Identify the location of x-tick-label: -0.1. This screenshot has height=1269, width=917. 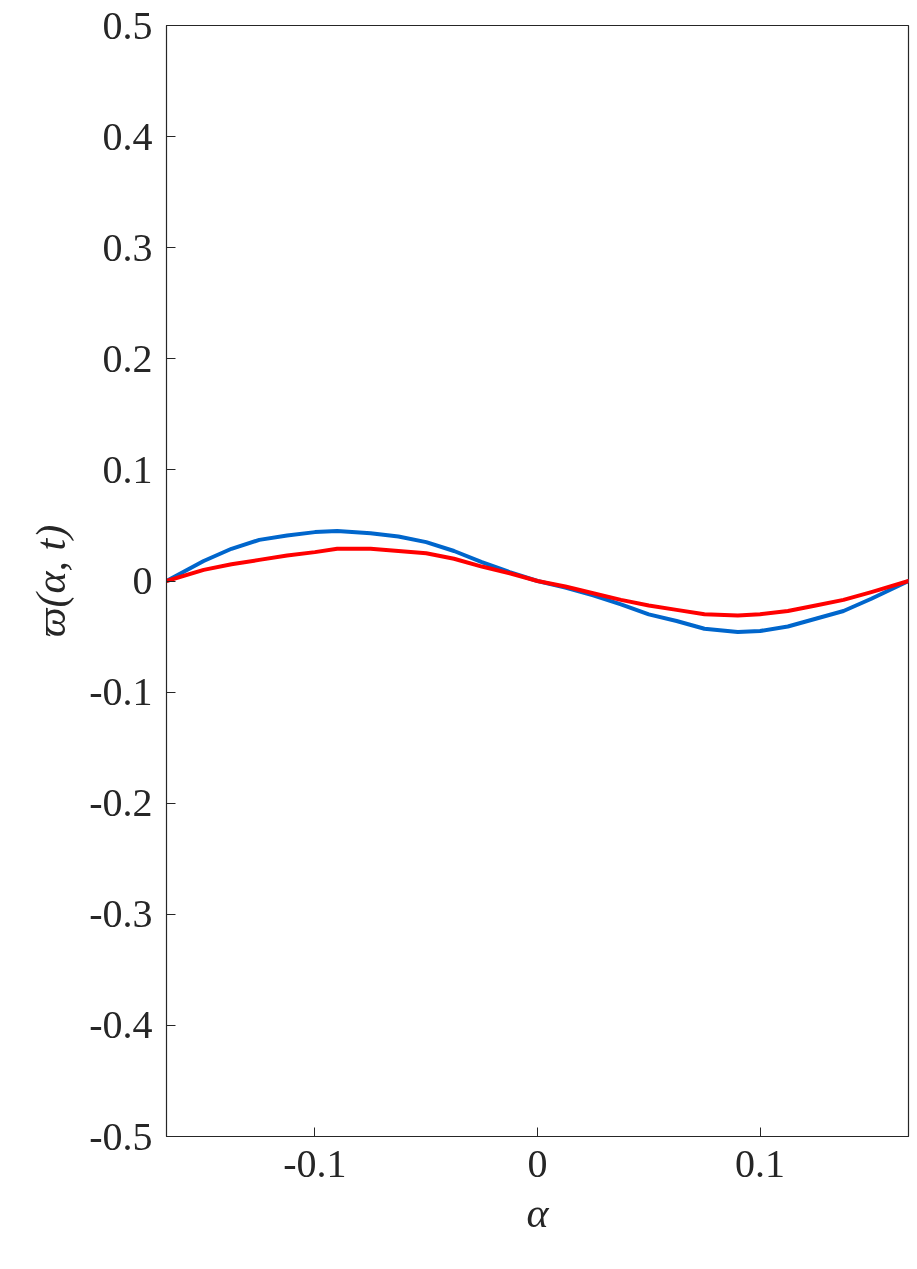
(315, 1163).